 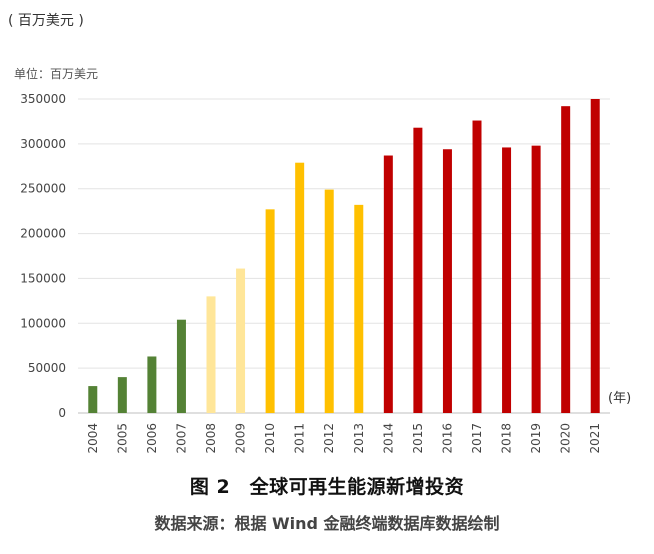 I want to click on bar-2020, so click(x=566, y=260).